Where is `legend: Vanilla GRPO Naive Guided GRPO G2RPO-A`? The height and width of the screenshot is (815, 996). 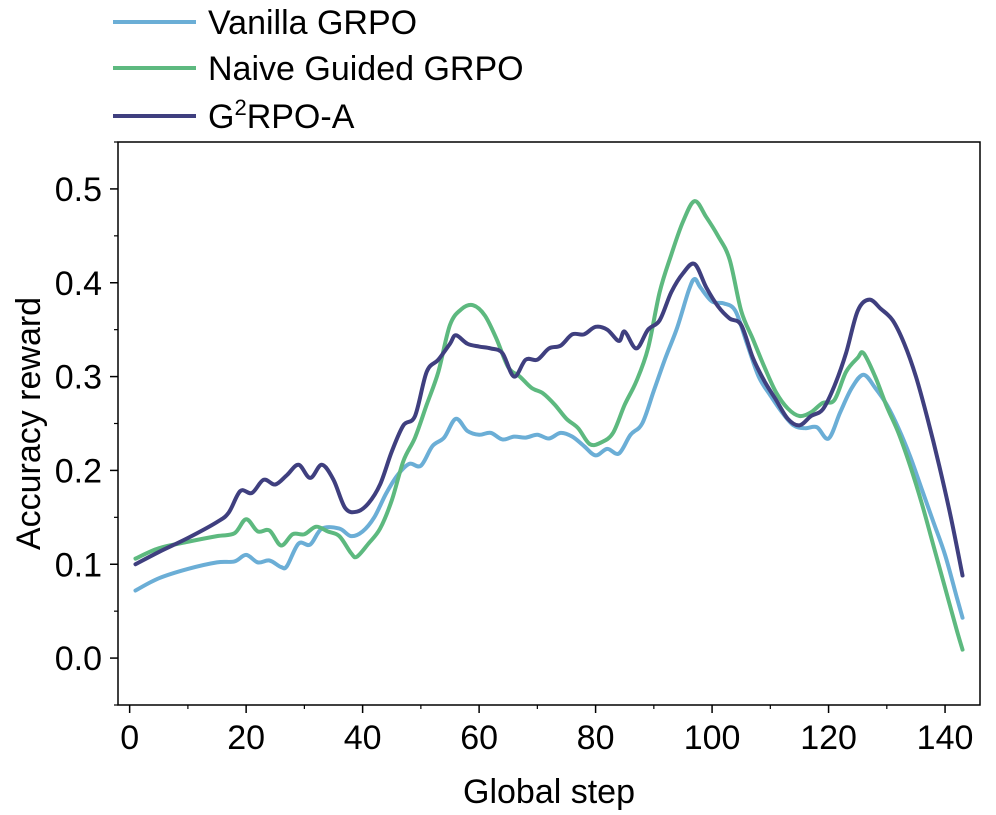
legend: Vanilla GRPO Naive Guided GRPO G2RPO-A is located at coordinates (318, 70).